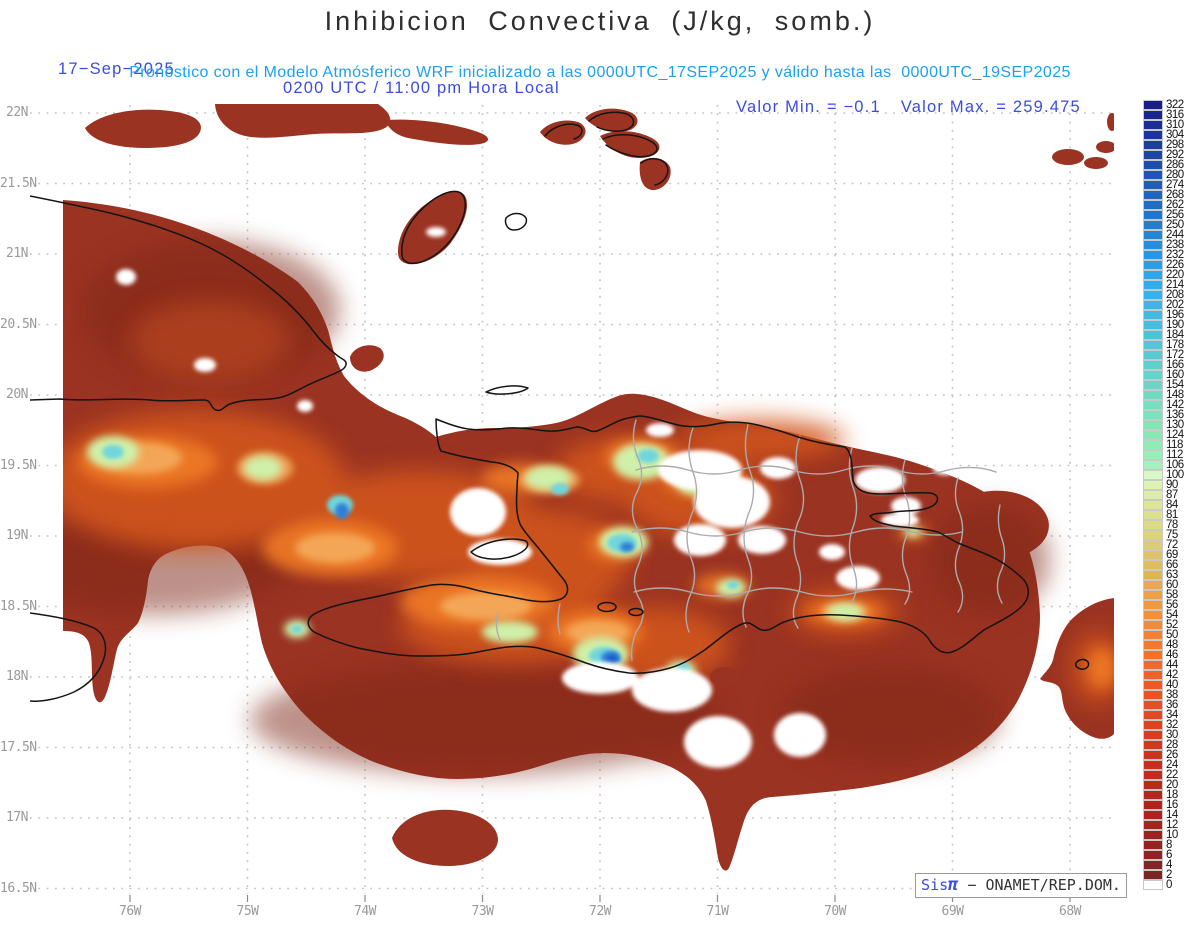 The height and width of the screenshot is (927, 1200). Describe the element at coordinates (990, 107) in the screenshot. I see `max-value: Valor Max. = 259.475` at that location.